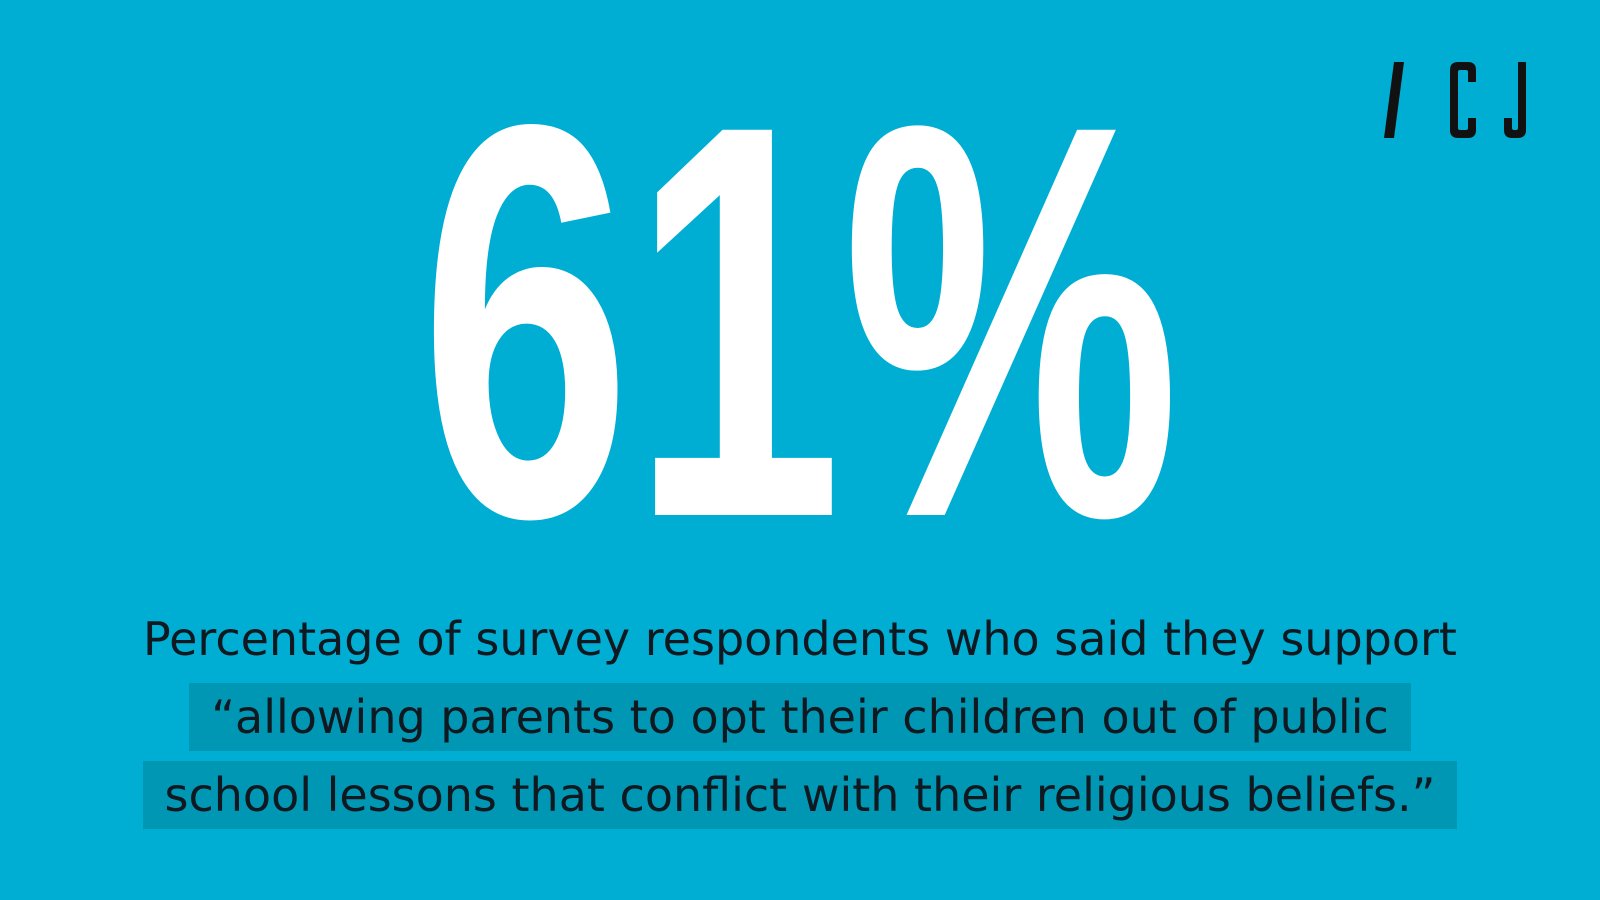 Image resolution: width=1600 pixels, height=900 pixels. I want to click on logo-slash-mark, so click(1394, 100).